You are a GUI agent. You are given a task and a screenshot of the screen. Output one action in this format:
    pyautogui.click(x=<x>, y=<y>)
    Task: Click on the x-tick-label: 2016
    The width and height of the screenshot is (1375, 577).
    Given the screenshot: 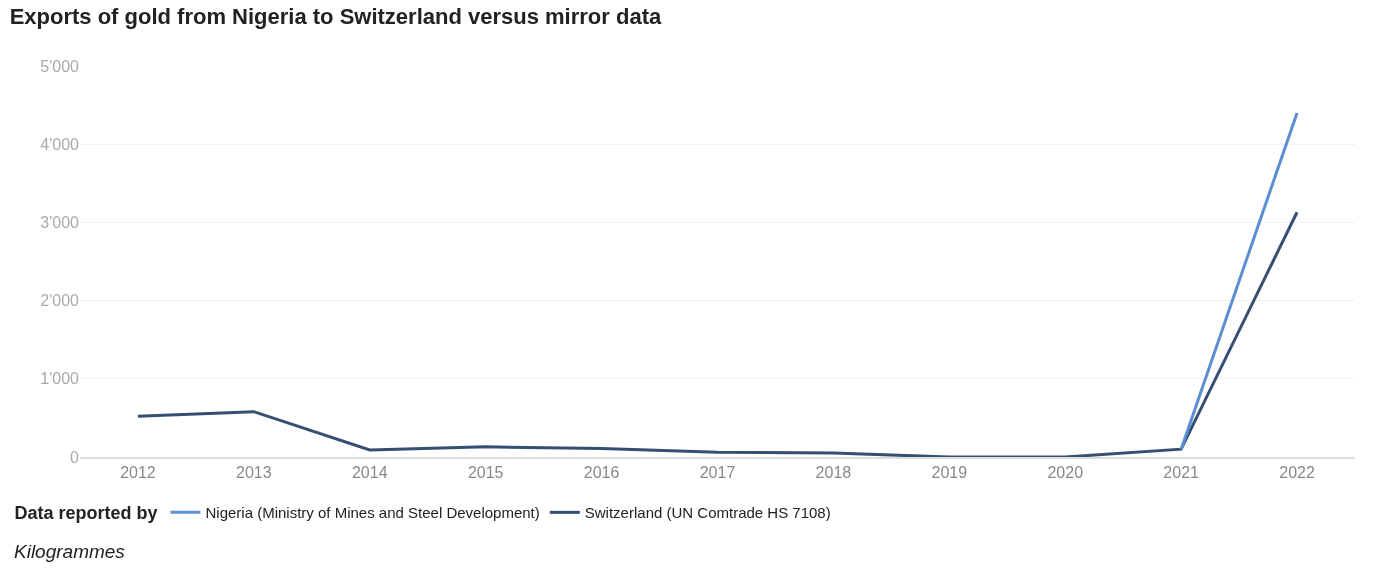 What is the action you would take?
    pyautogui.click(x=601, y=473)
    